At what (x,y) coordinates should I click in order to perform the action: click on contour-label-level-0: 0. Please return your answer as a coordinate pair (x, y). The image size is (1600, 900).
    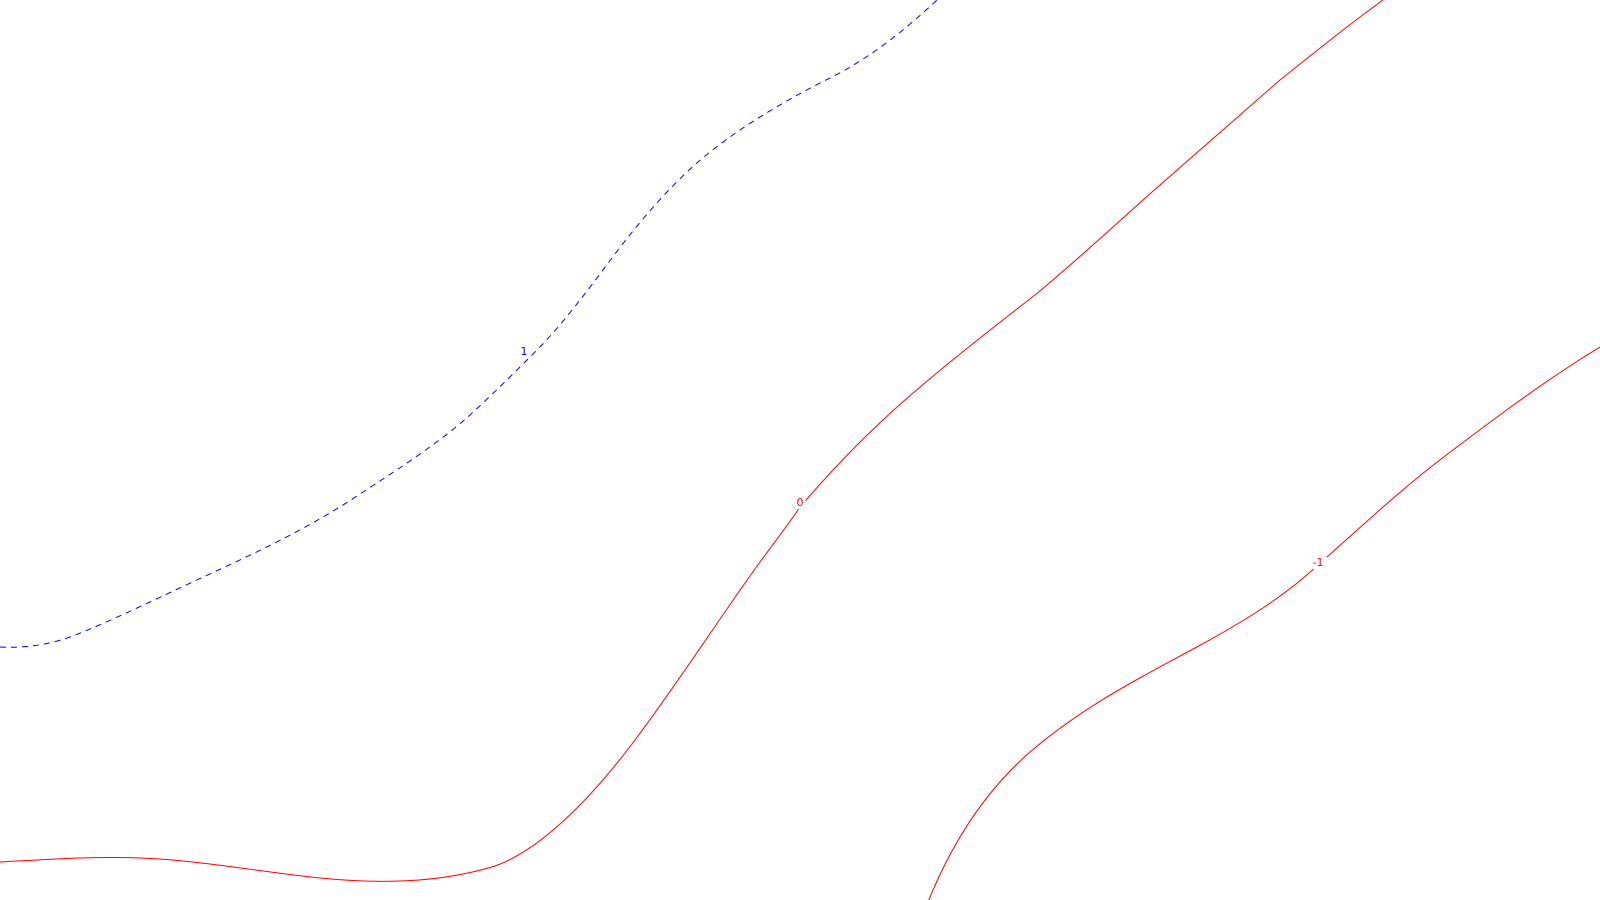
    Looking at the image, I should click on (800, 502).